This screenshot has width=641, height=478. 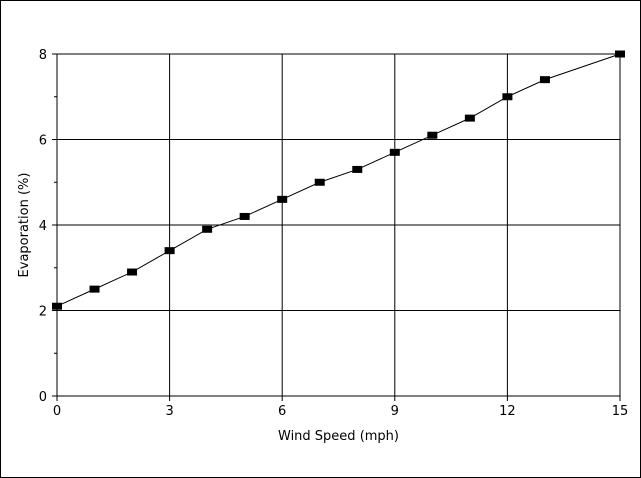 What do you see at coordinates (43, 312) in the screenshot?
I see `y-tick-label: 2` at bounding box center [43, 312].